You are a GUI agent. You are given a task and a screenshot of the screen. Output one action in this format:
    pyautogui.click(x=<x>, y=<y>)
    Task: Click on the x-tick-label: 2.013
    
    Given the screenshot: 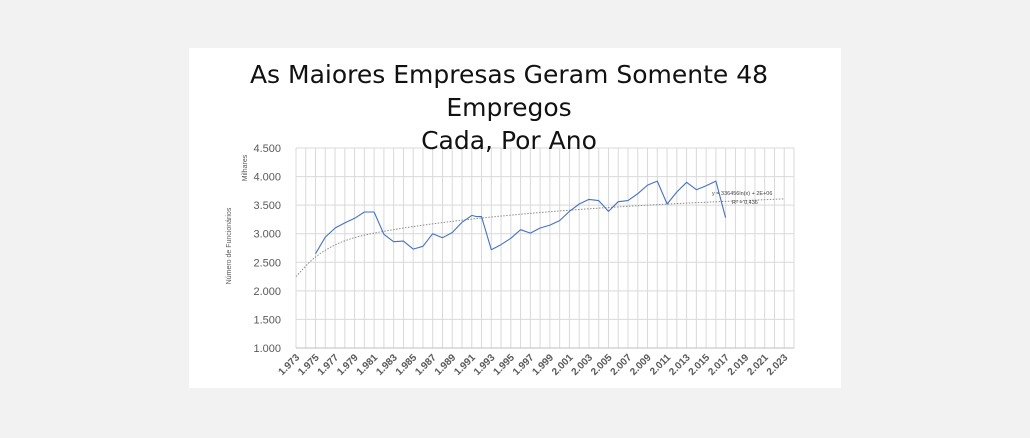 What is the action you would take?
    pyautogui.click(x=680, y=365)
    